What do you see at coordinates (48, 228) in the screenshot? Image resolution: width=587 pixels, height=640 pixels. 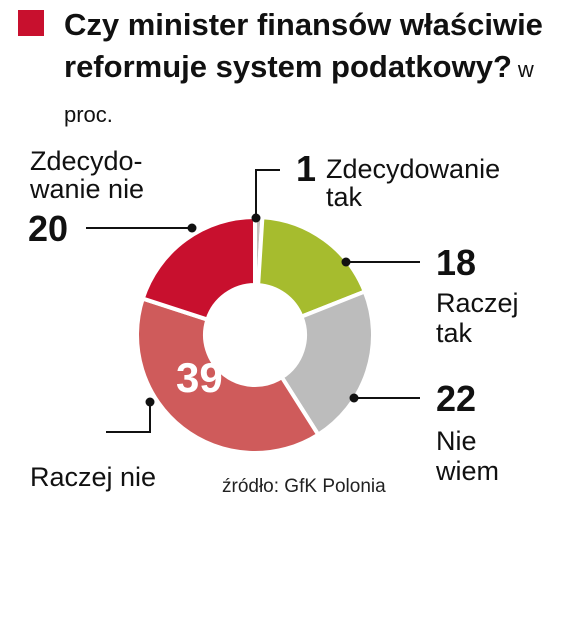 I see `value-zdecydowanie-nie: 20` at bounding box center [48, 228].